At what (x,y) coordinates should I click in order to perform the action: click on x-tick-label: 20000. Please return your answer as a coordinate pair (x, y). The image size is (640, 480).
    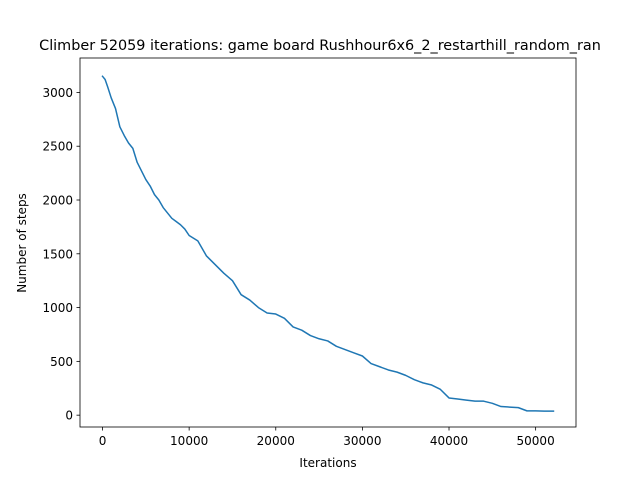
    Looking at the image, I should click on (276, 441).